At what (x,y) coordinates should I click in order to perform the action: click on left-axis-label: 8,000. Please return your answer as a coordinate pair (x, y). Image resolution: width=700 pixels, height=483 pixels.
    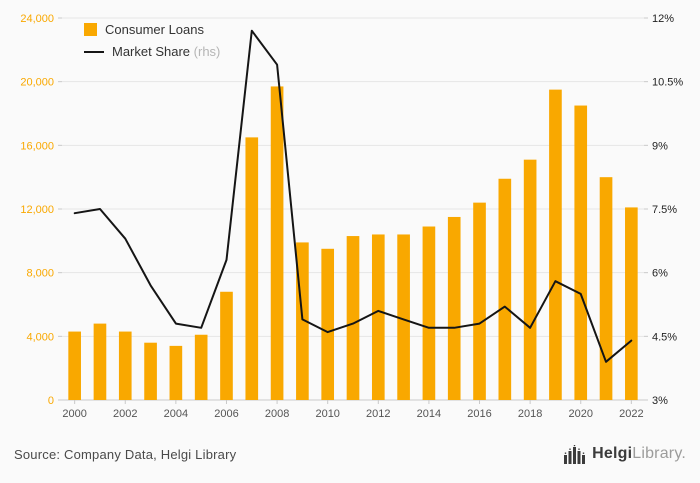
    Looking at the image, I should click on (40, 274).